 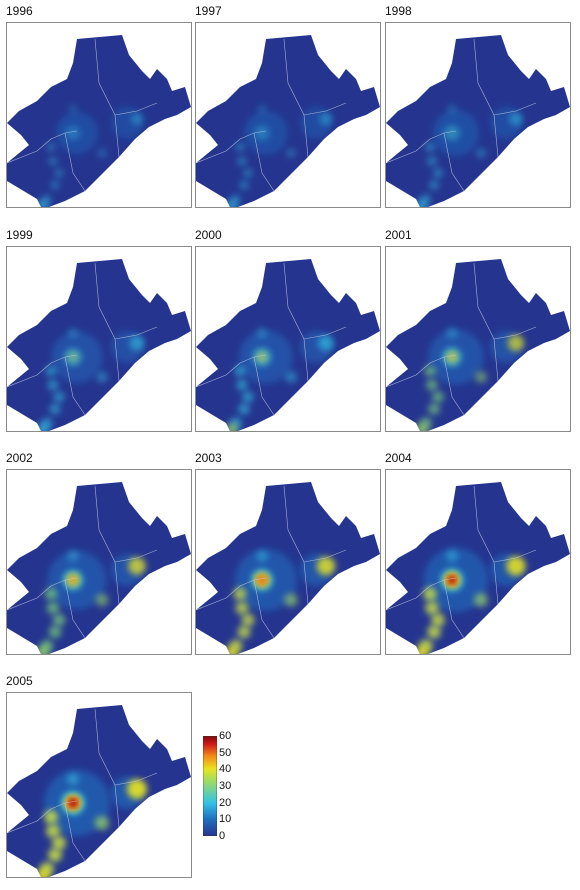 I want to click on colorbar-tick-label: 30, so click(x=225, y=786).